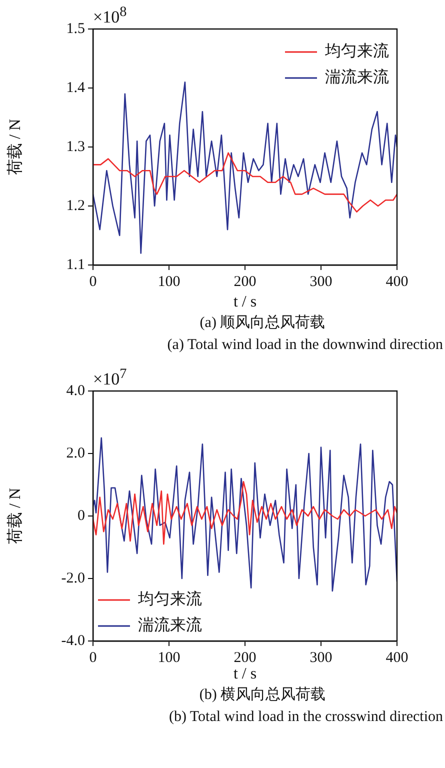  What do you see at coordinates (76, 88) in the screenshot?
I see `y-tick-label: 1.4` at bounding box center [76, 88].